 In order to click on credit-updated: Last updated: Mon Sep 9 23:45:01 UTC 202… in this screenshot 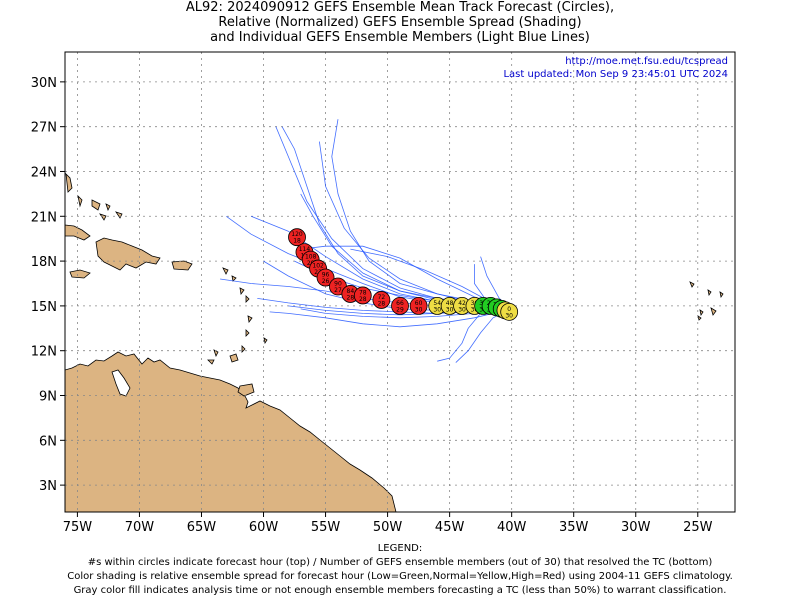, I will do `click(615, 74)`.